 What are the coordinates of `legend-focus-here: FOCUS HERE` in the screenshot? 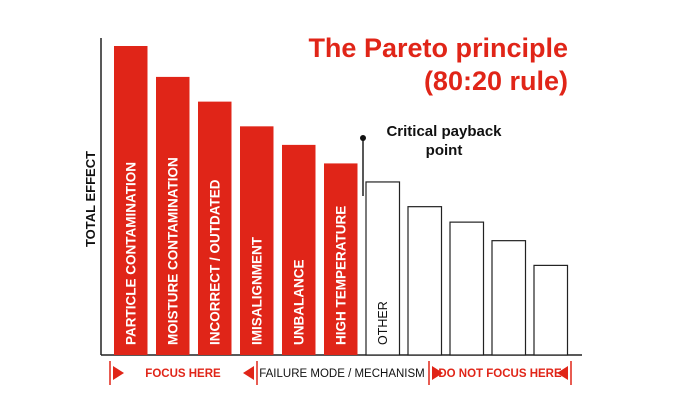 It's located at (183, 374).